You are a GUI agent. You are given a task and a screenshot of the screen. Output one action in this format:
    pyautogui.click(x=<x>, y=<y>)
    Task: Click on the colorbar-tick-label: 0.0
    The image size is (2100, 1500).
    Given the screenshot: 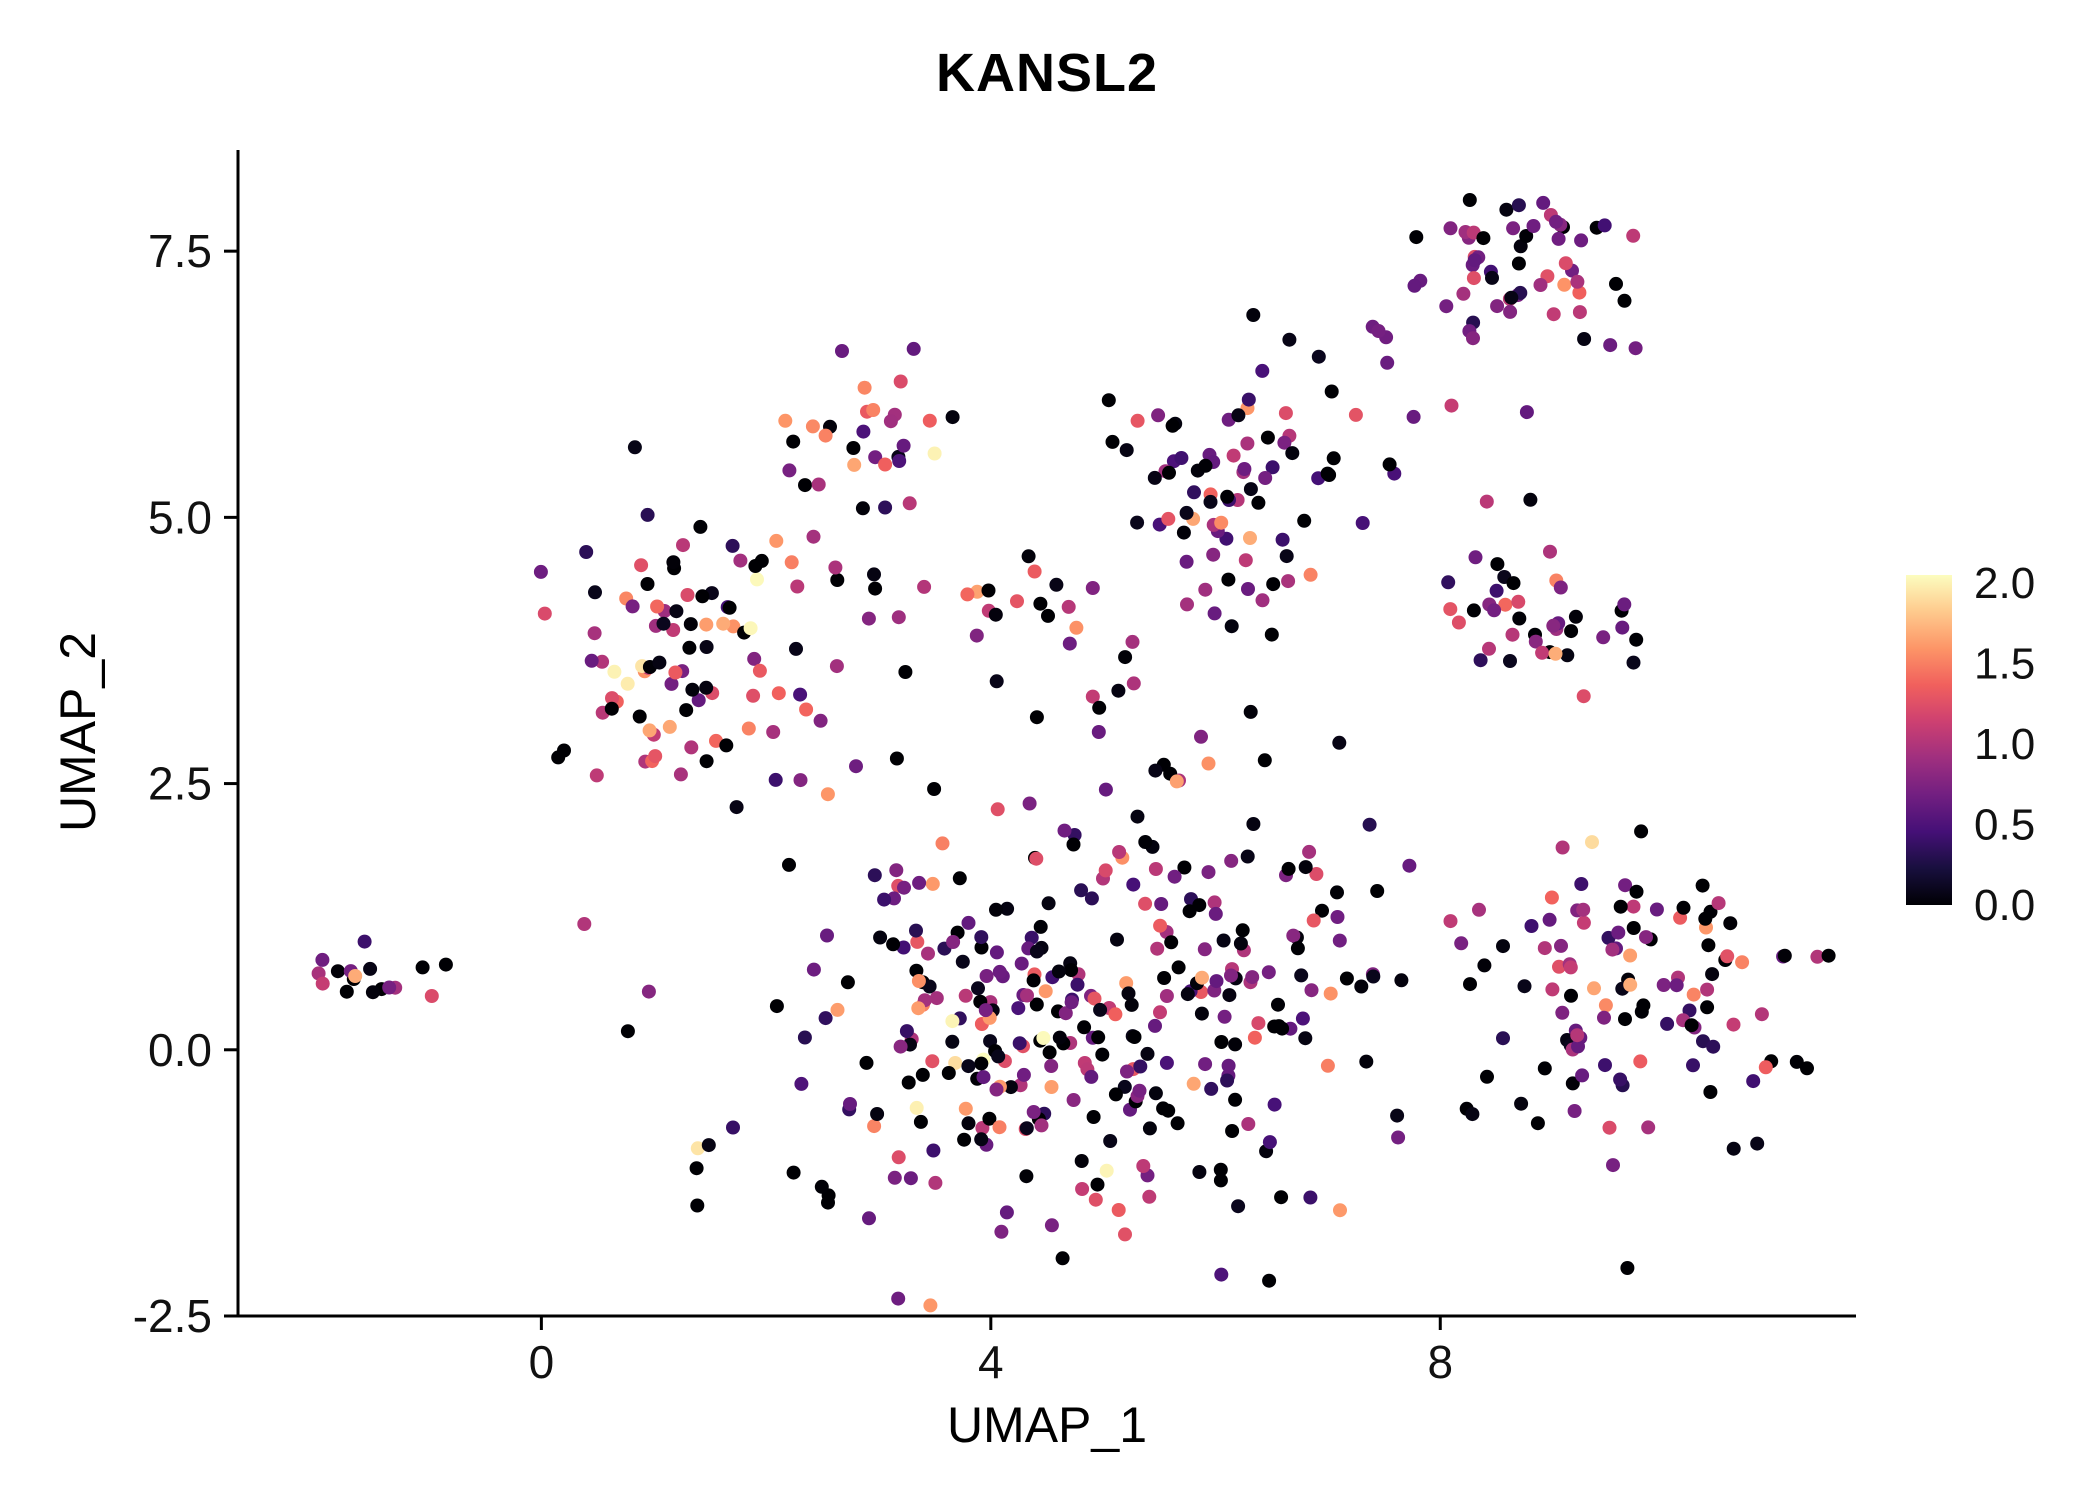 What is the action you would take?
    pyautogui.click(x=2004, y=905)
    